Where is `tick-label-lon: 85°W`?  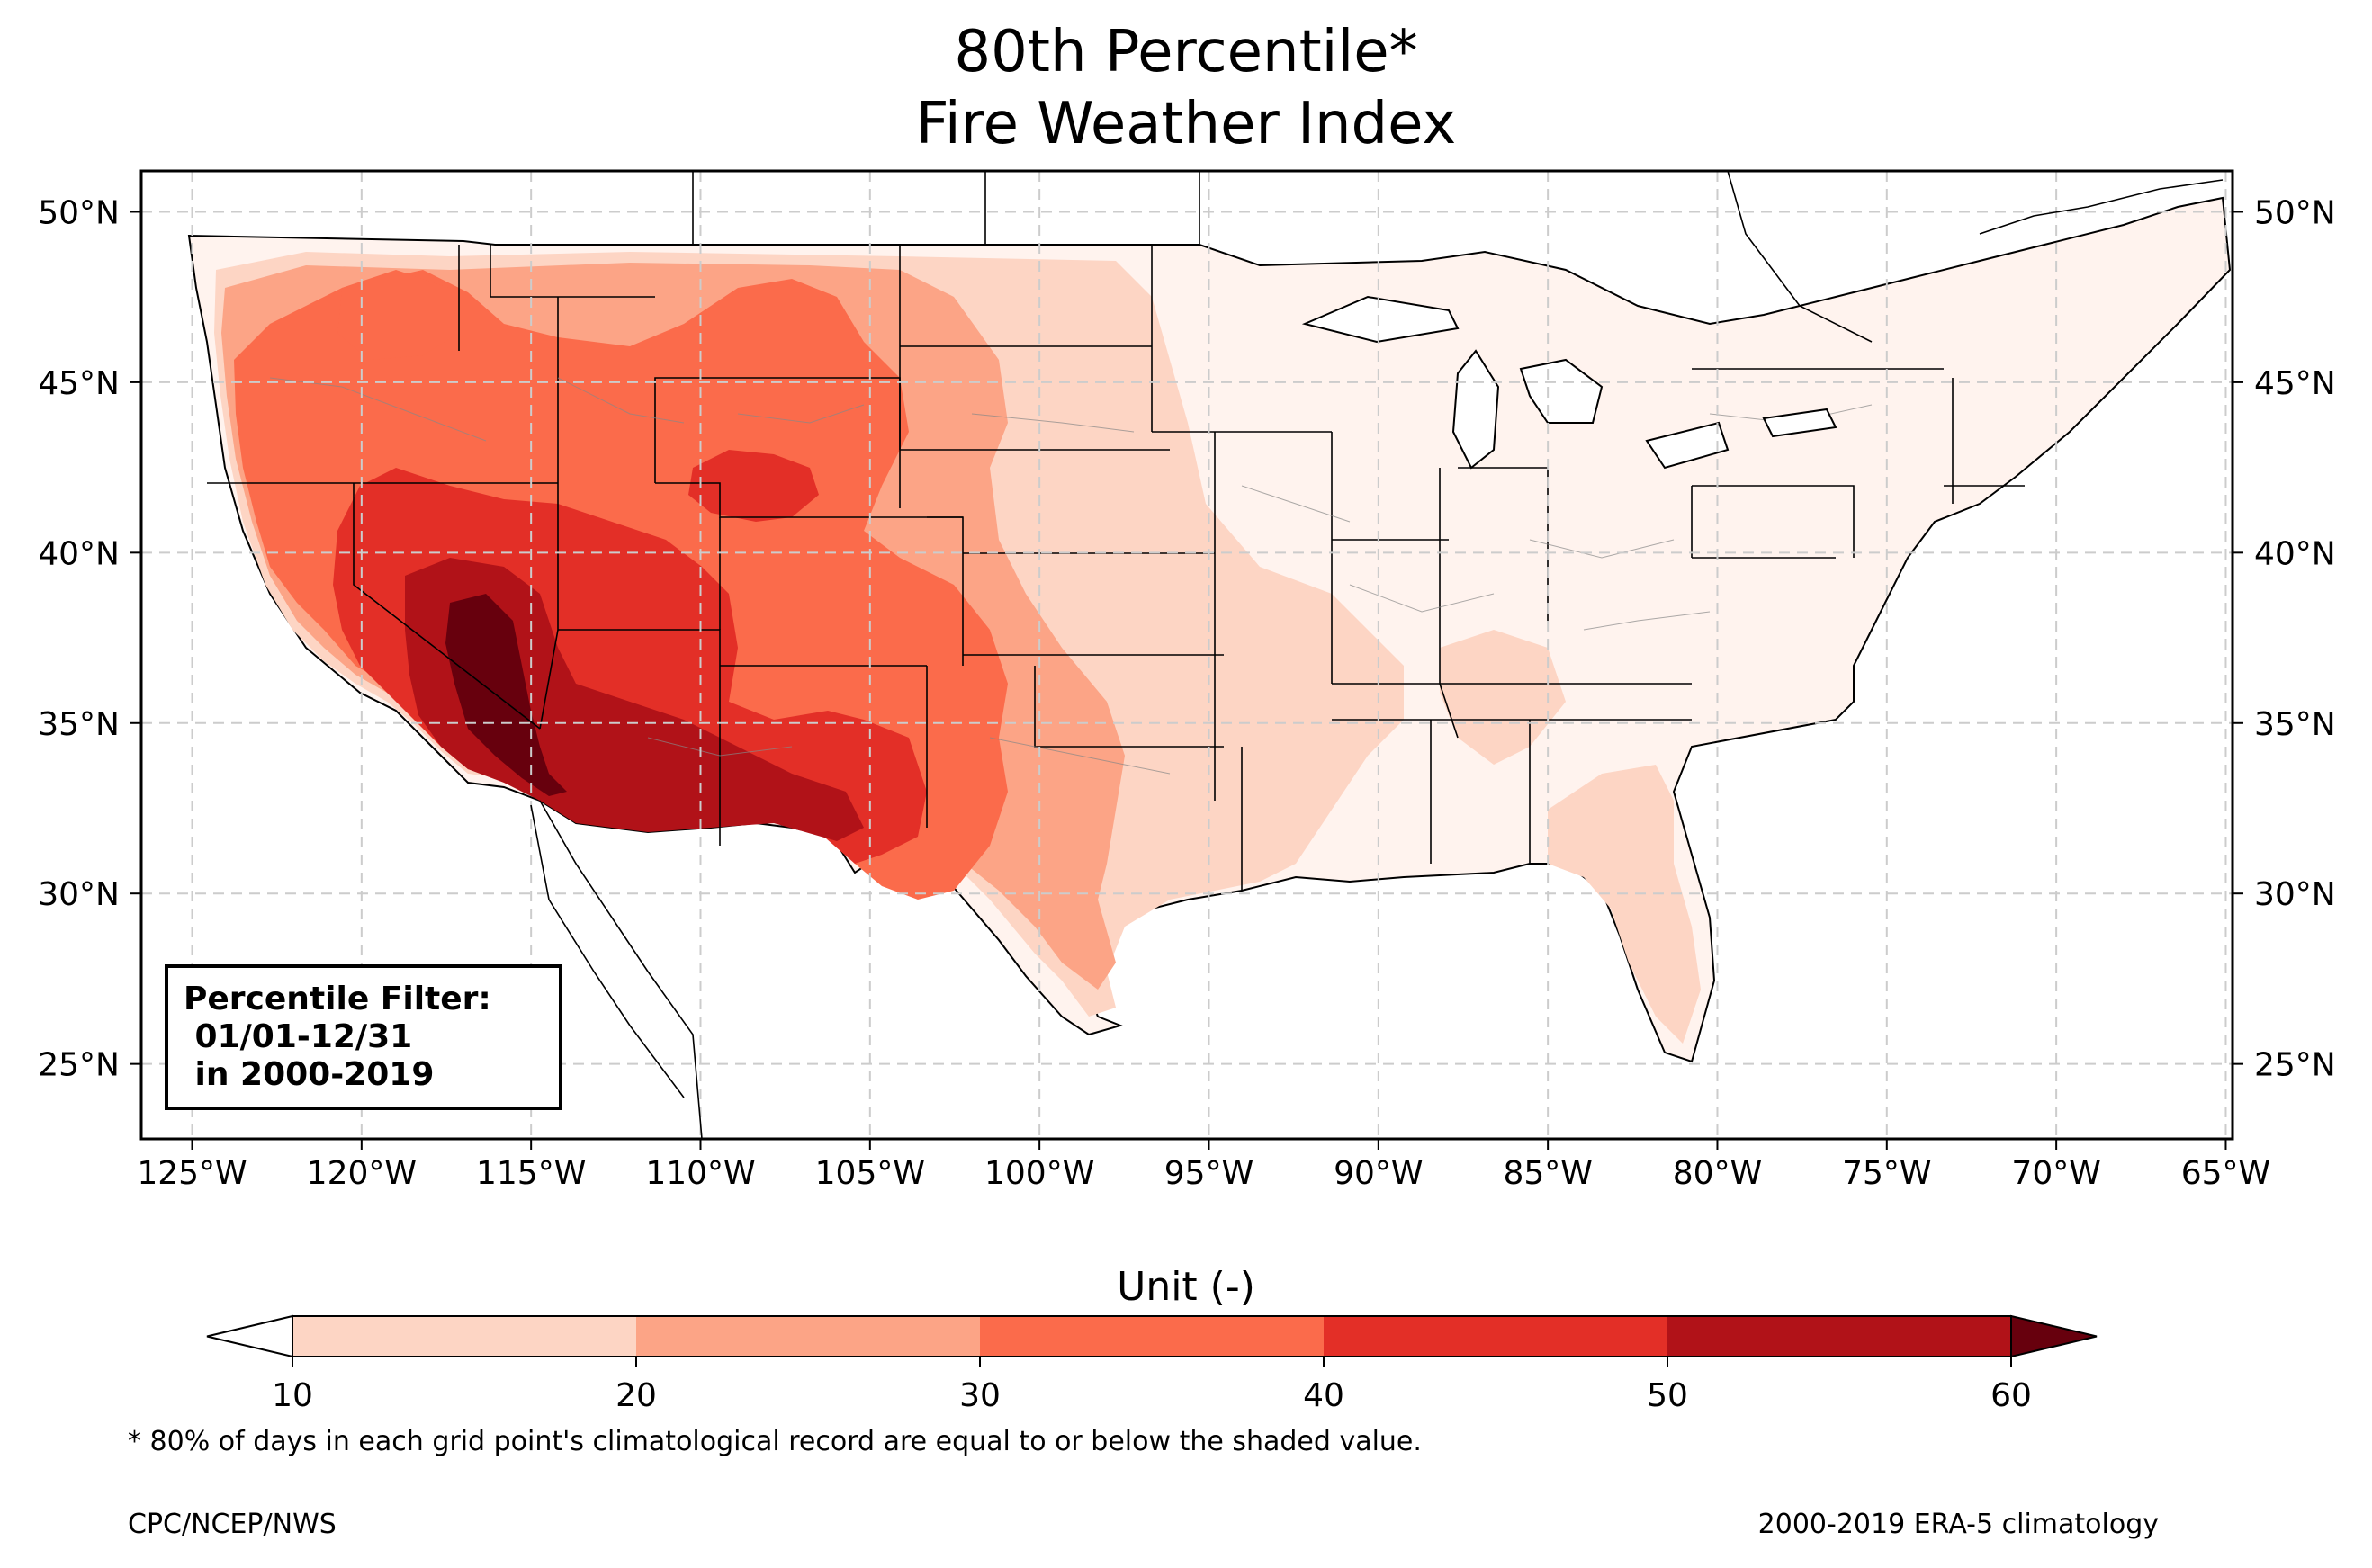 tick-label-lon: 85°W is located at coordinates (1548, 1173).